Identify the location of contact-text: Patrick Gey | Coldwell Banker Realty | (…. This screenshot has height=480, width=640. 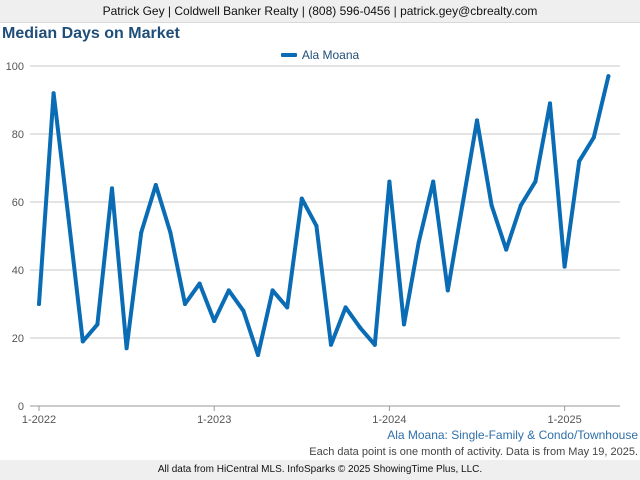
(320, 11).